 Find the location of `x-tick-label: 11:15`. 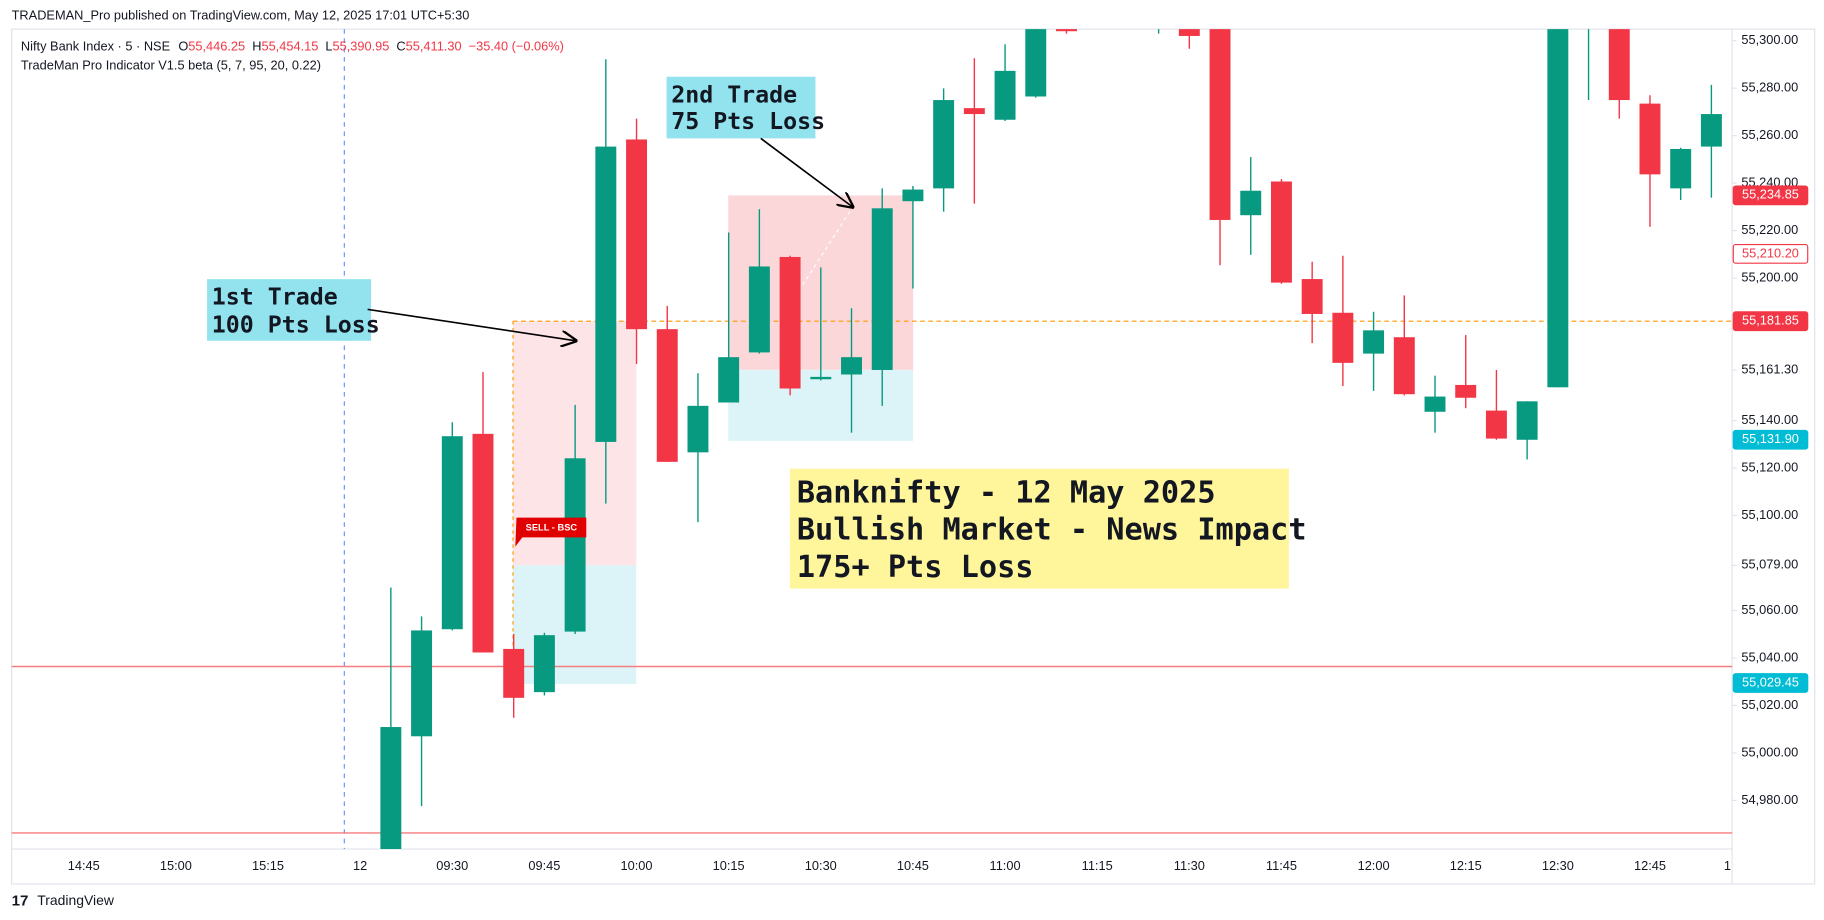

x-tick-label: 11:15 is located at coordinates (1097, 865).